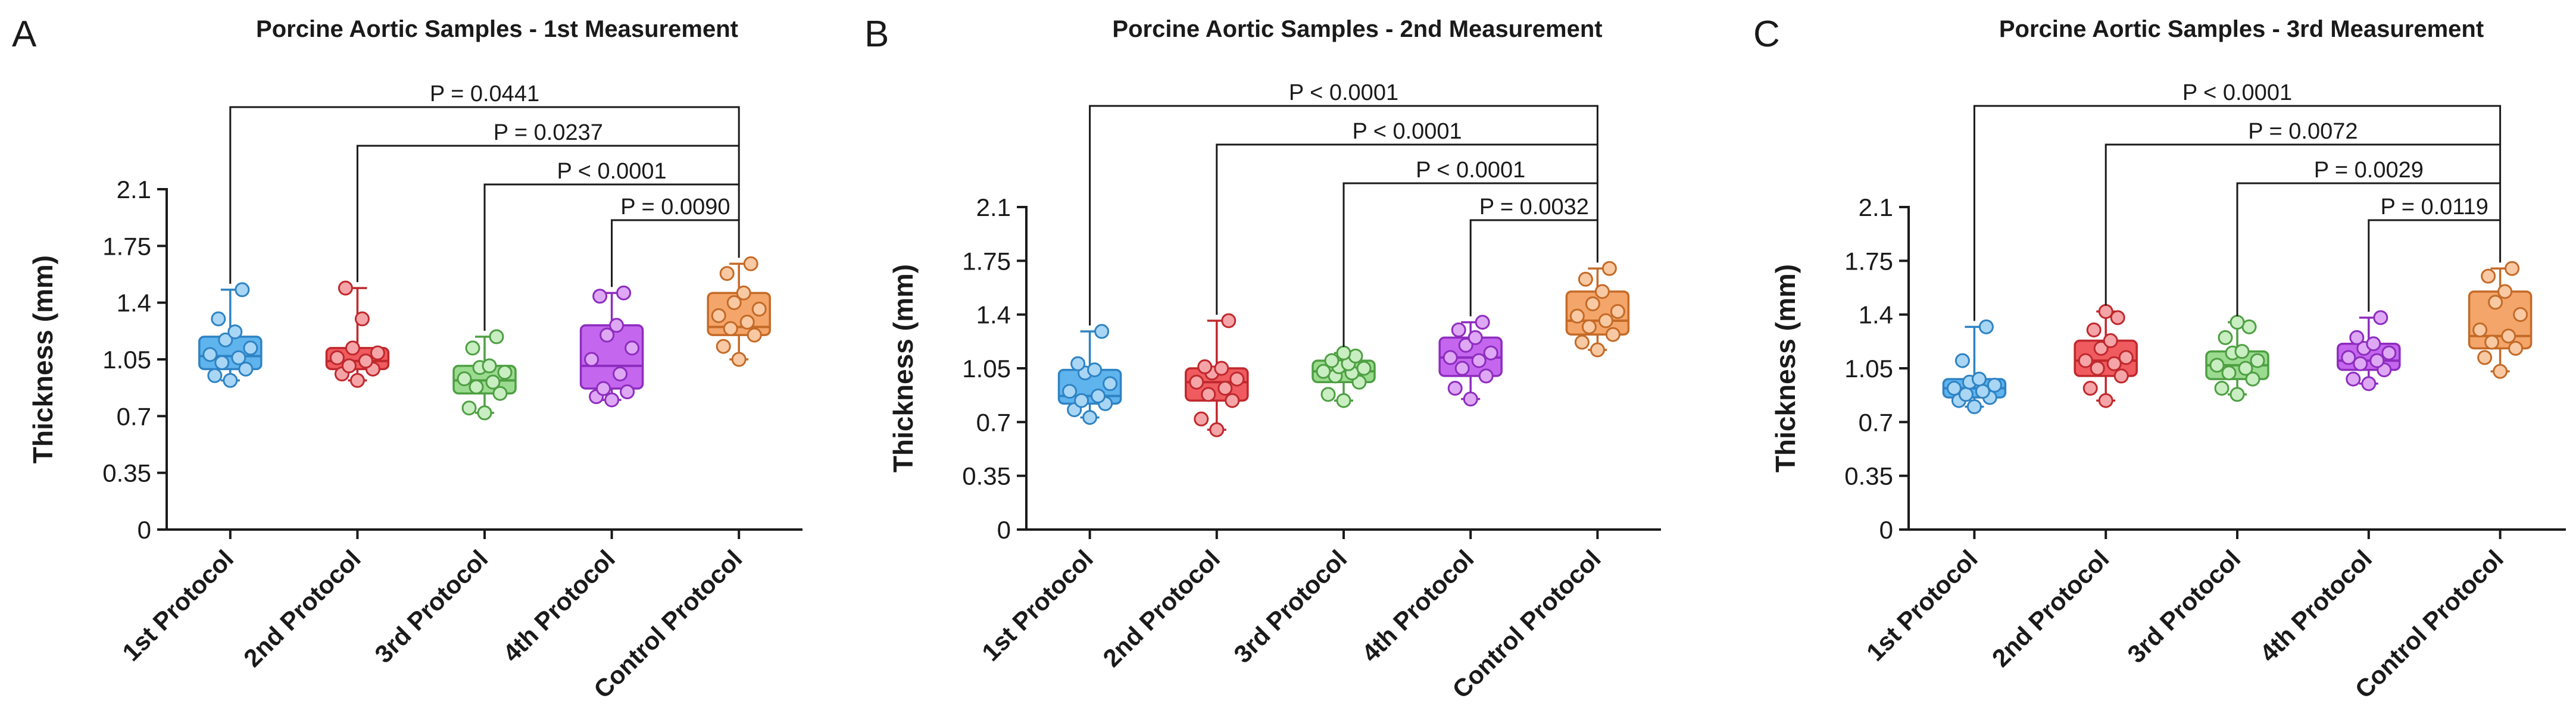 The width and height of the screenshot is (2576, 714). I want to click on panel-letter: C, so click(1766, 34).